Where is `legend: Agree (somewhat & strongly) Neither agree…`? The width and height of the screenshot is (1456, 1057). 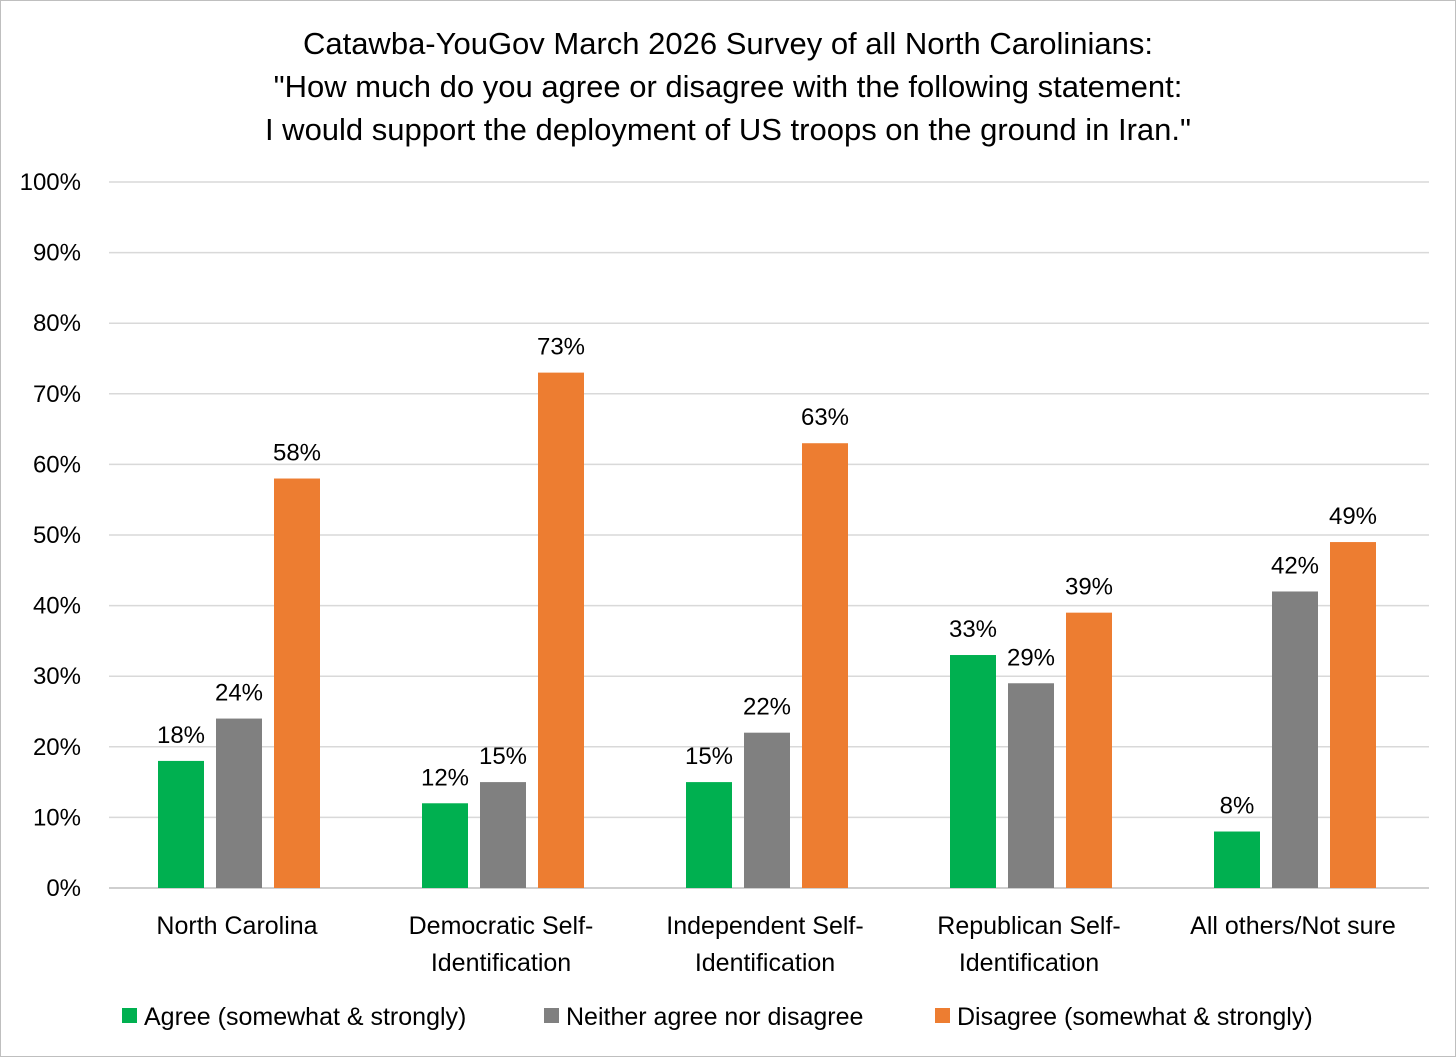
legend: Agree (somewhat & strongly) Neither agree… is located at coordinates (717, 1017).